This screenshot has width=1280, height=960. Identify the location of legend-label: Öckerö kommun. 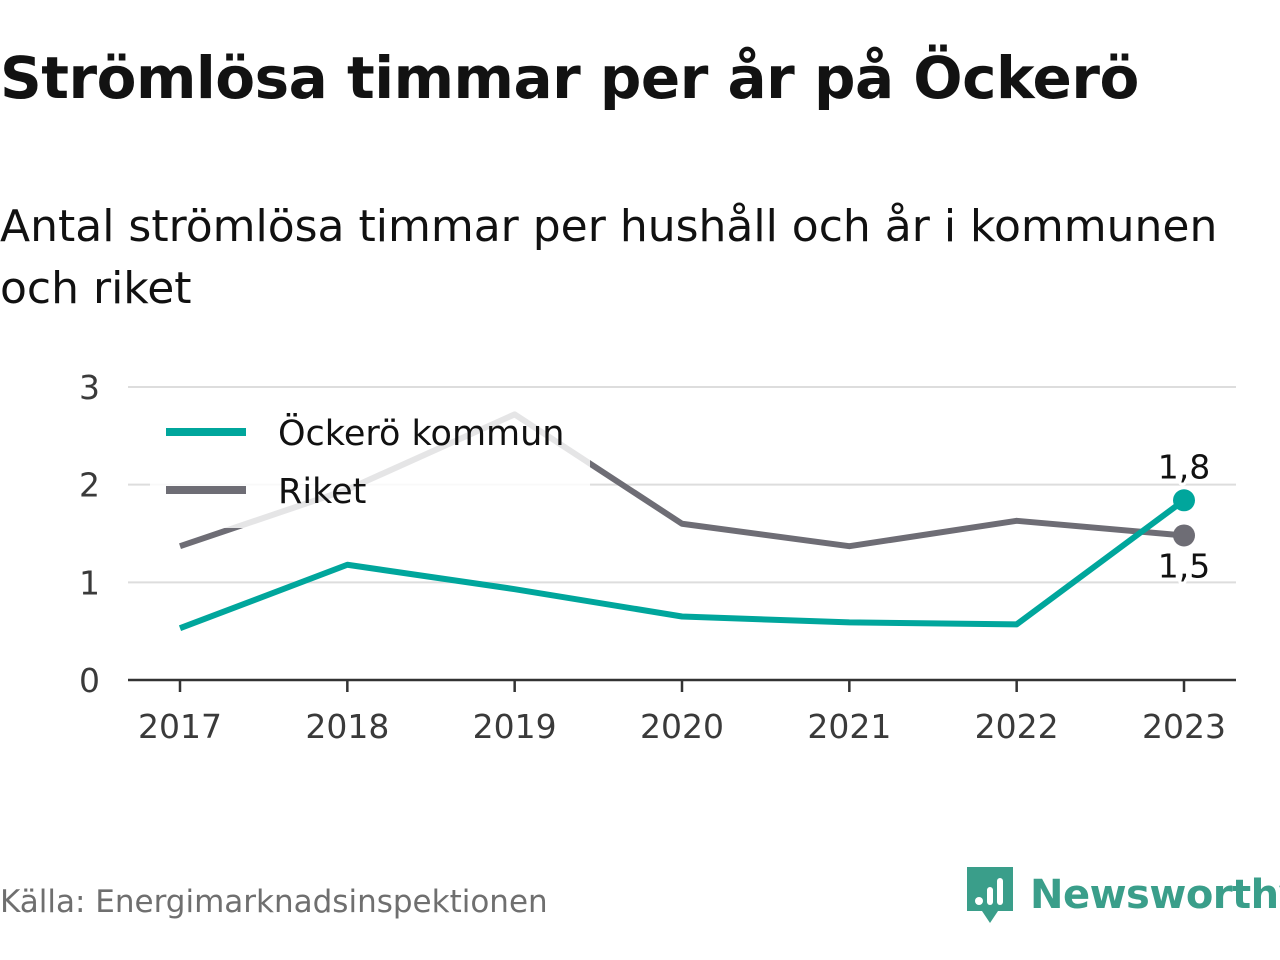
(421, 433).